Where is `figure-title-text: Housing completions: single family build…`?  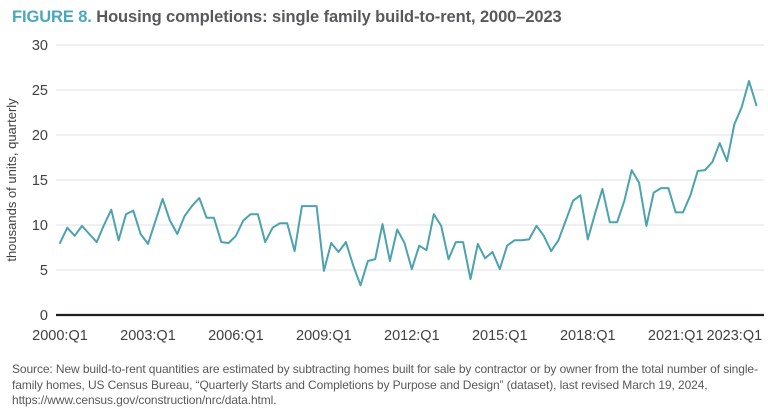 figure-title-text: Housing completions: single family build… is located at coordinates (326, 17).